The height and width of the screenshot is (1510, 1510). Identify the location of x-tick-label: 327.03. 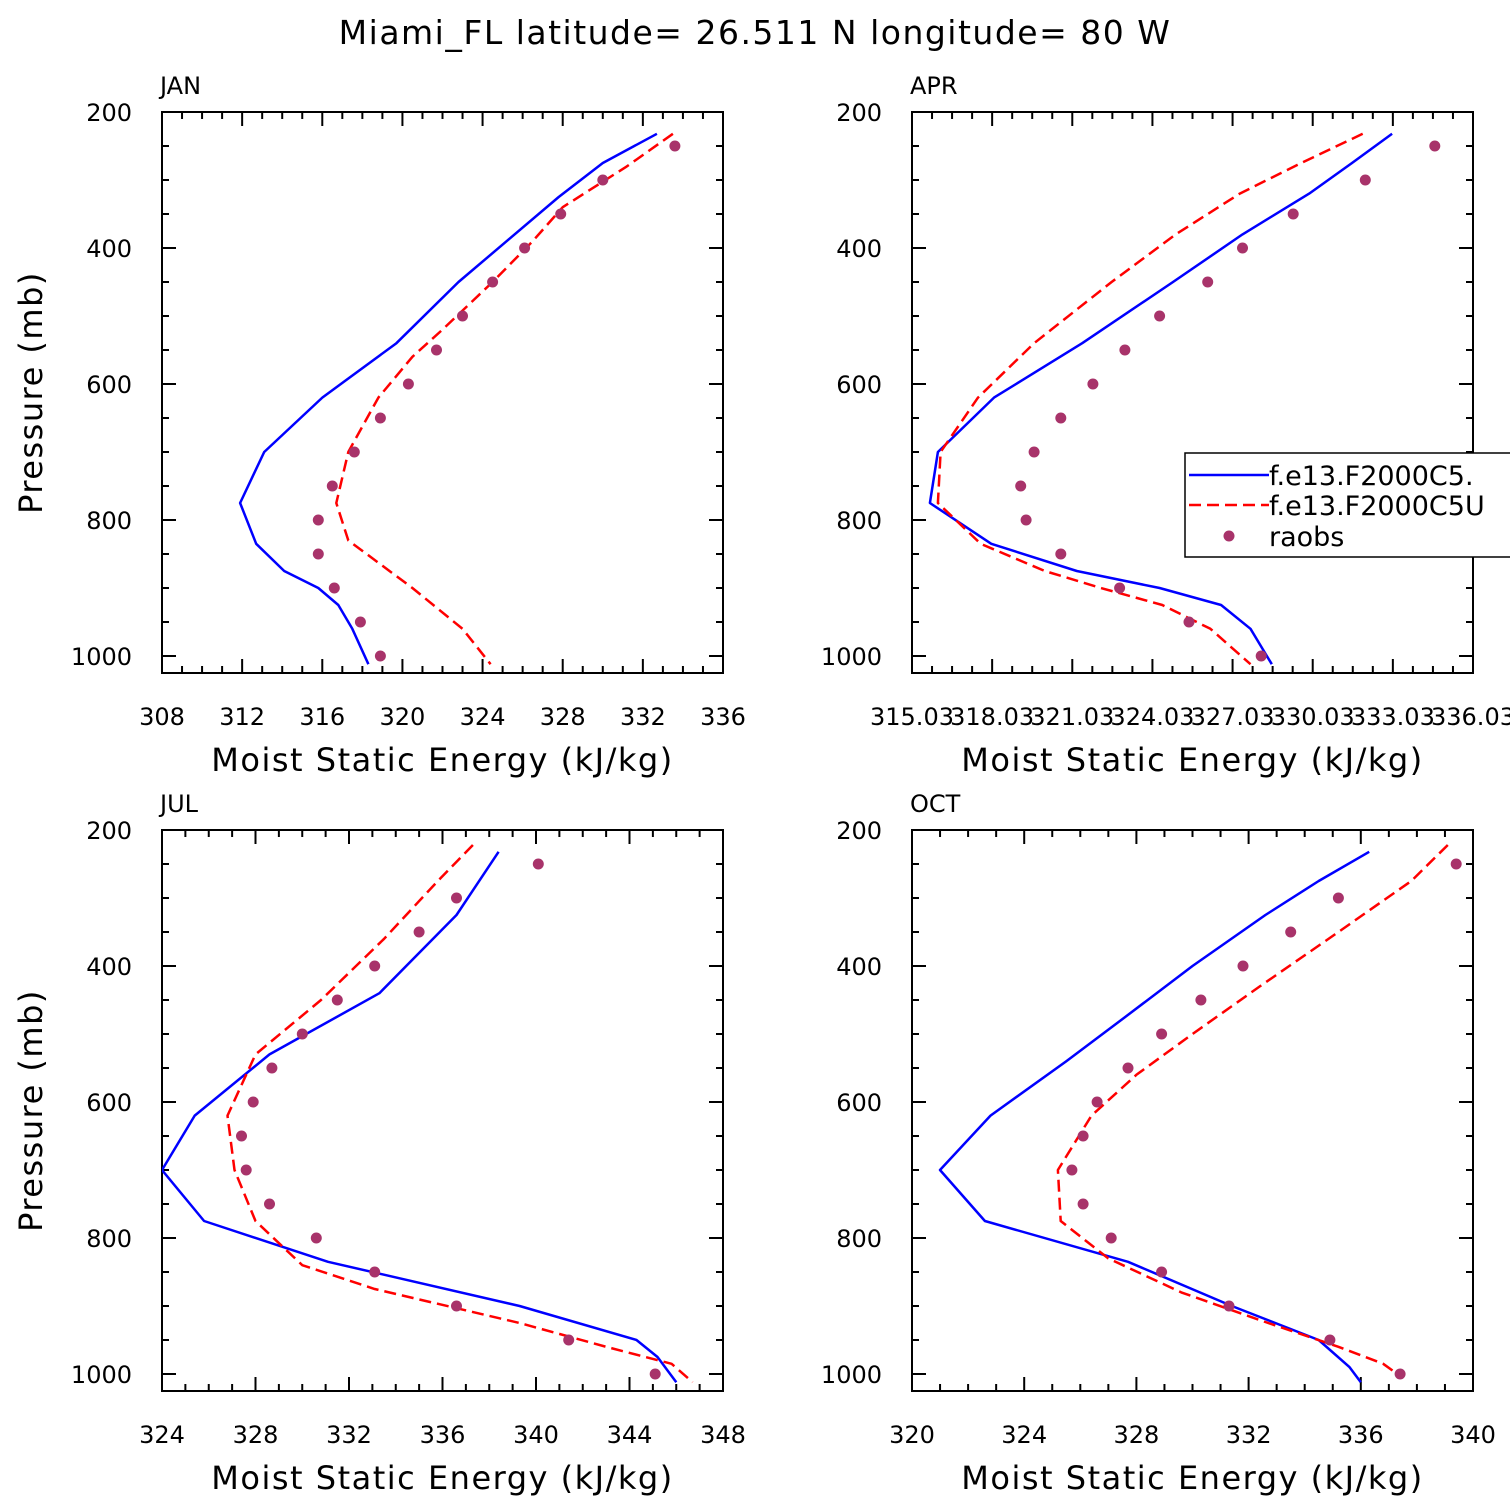
(1233, 717).